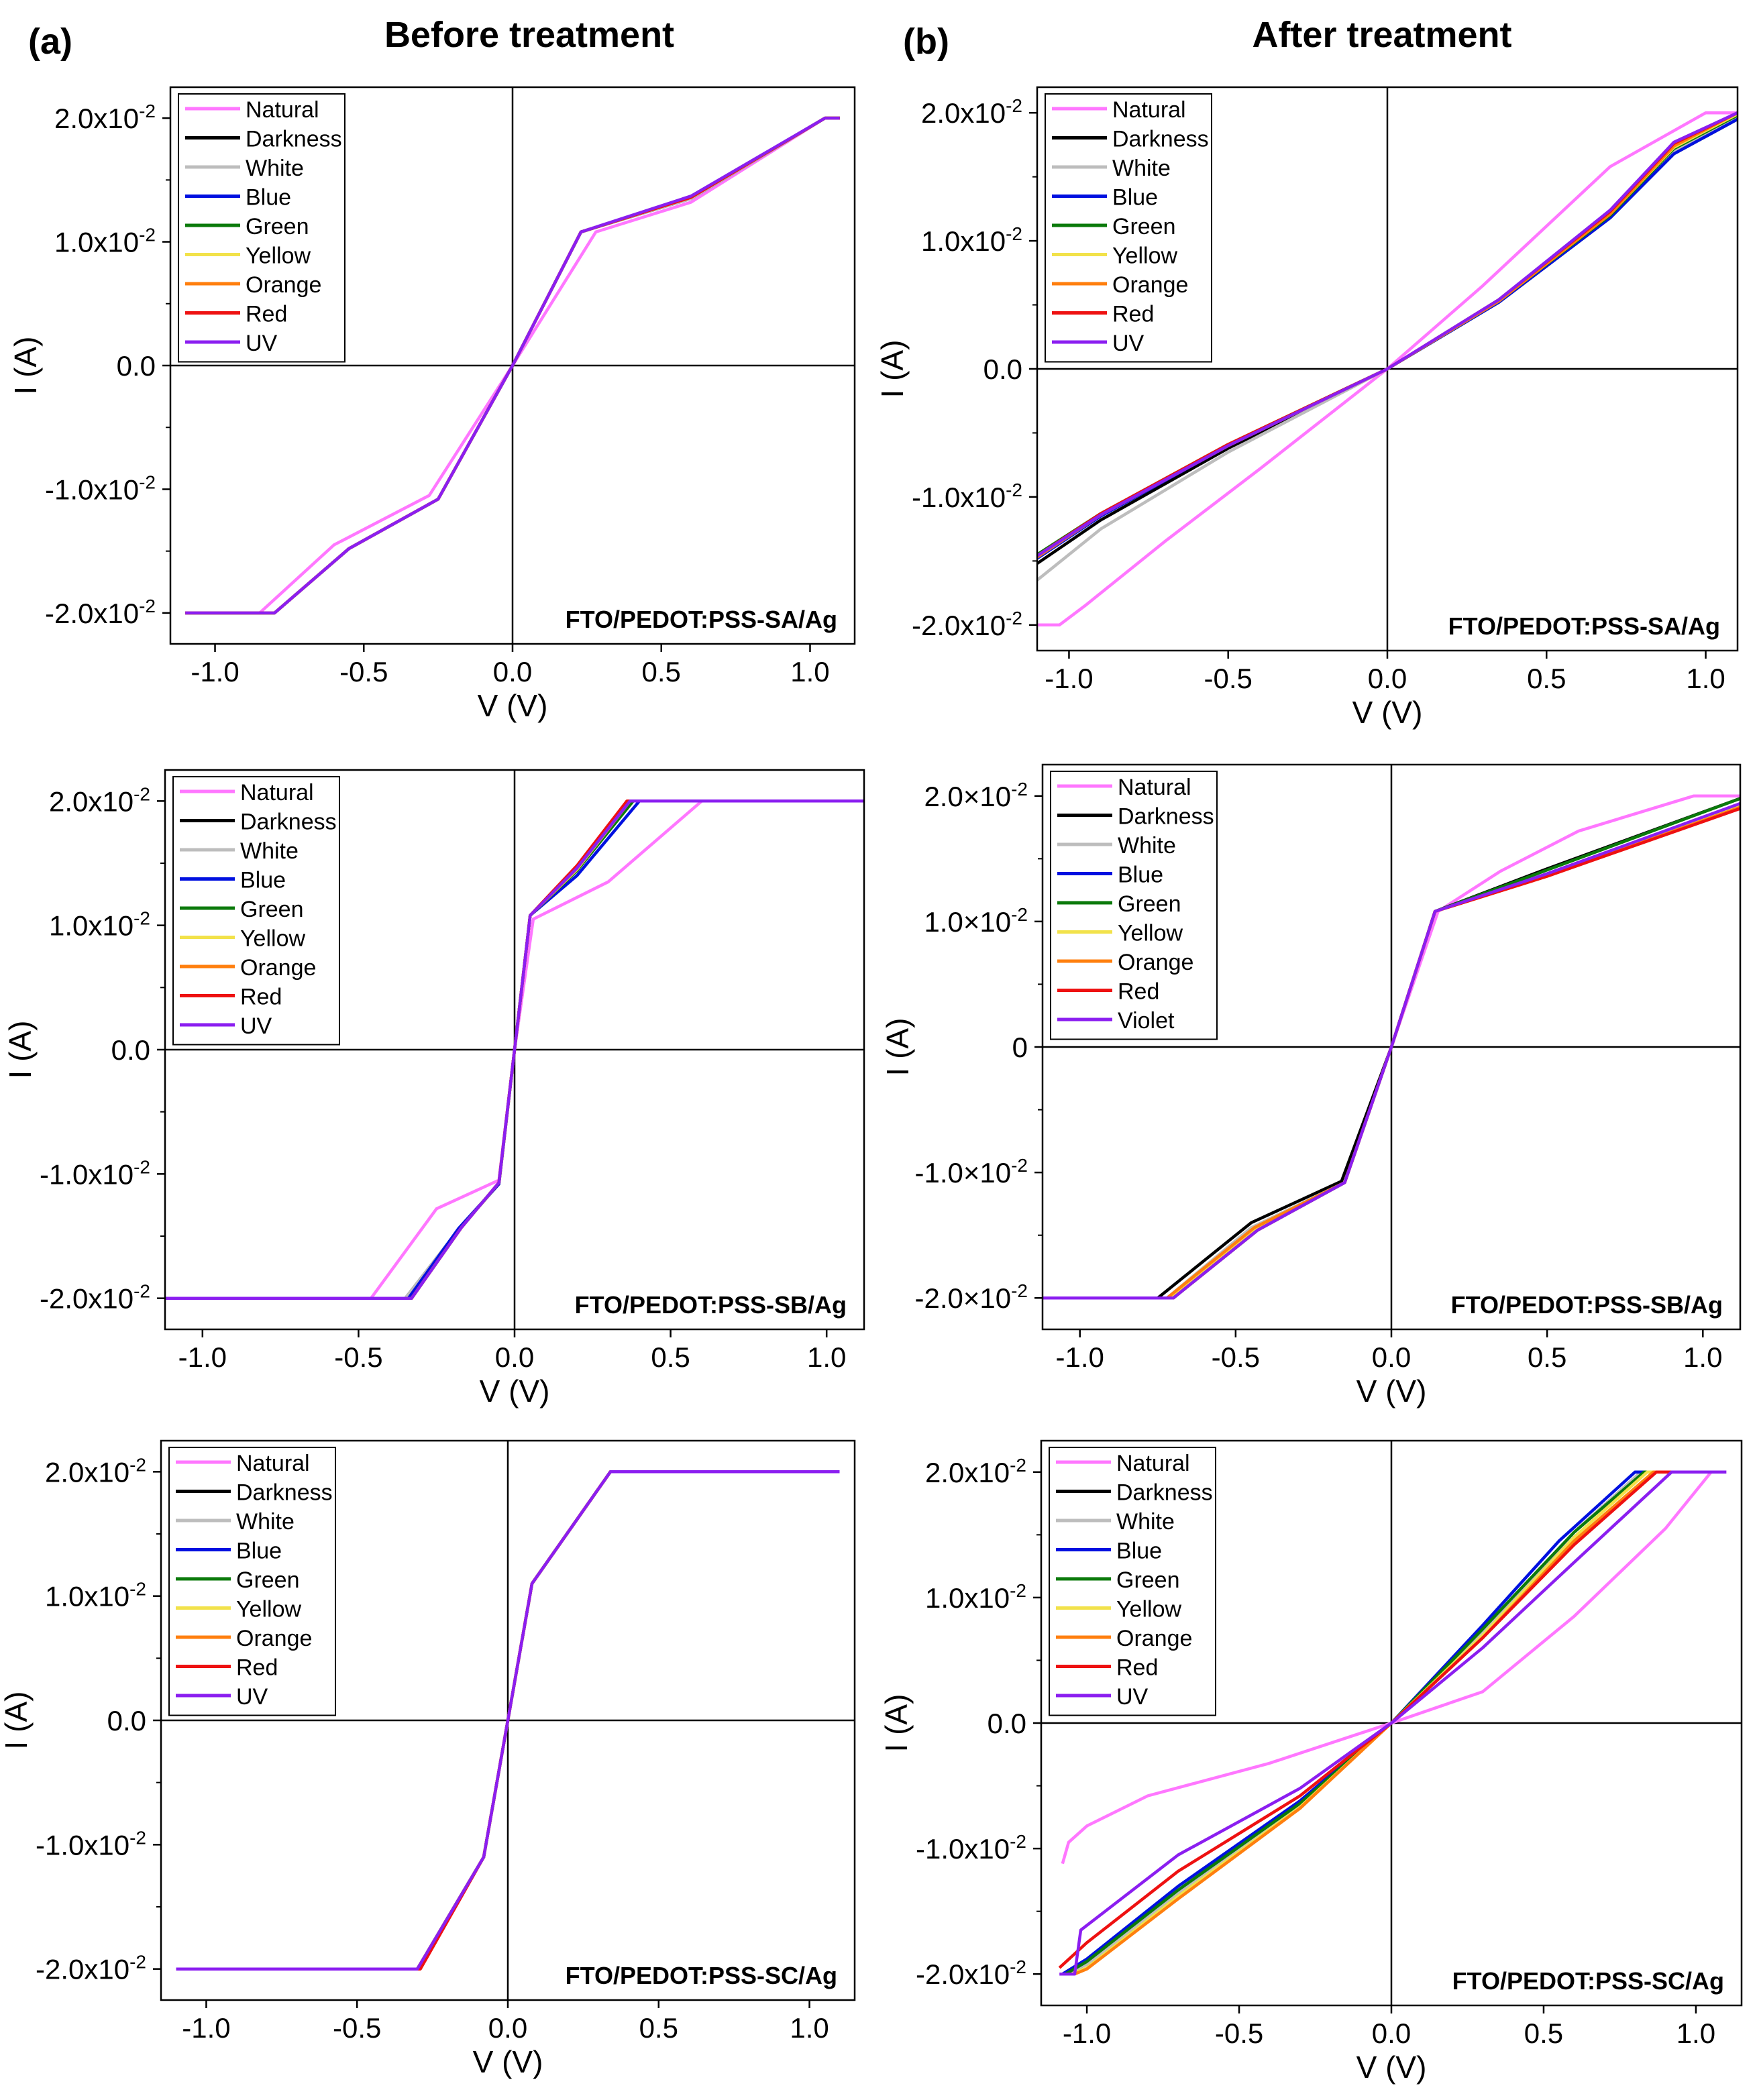 The height and width of the screenshot is (2100, 1757). I want to click on chart-b3-legend-label-orange: Orange, so click(1154, 1638).